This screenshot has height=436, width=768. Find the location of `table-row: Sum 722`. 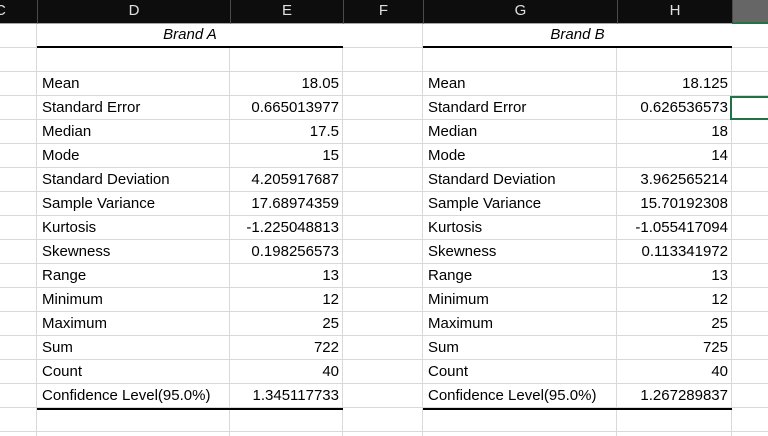

table-row: Sum 722 is located at coordinates (190, 348).